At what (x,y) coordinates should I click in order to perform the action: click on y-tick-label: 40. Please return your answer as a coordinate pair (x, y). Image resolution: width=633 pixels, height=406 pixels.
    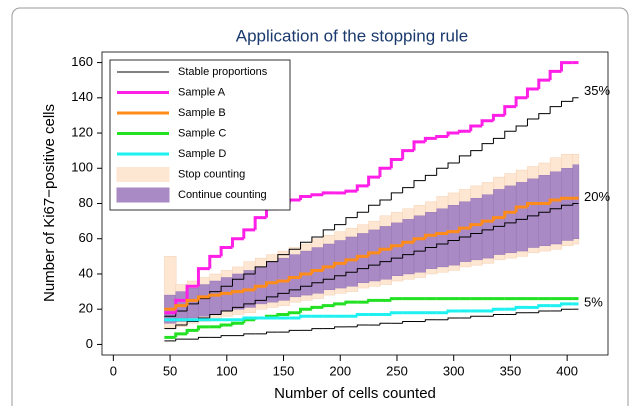
    Looking at the image, I should click on (86, 272).